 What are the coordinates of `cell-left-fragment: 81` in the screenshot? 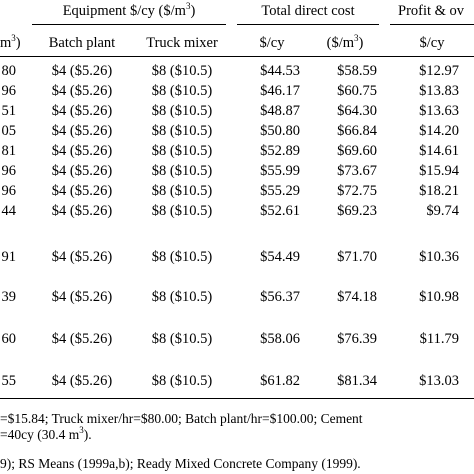 It's located at (9, 151).